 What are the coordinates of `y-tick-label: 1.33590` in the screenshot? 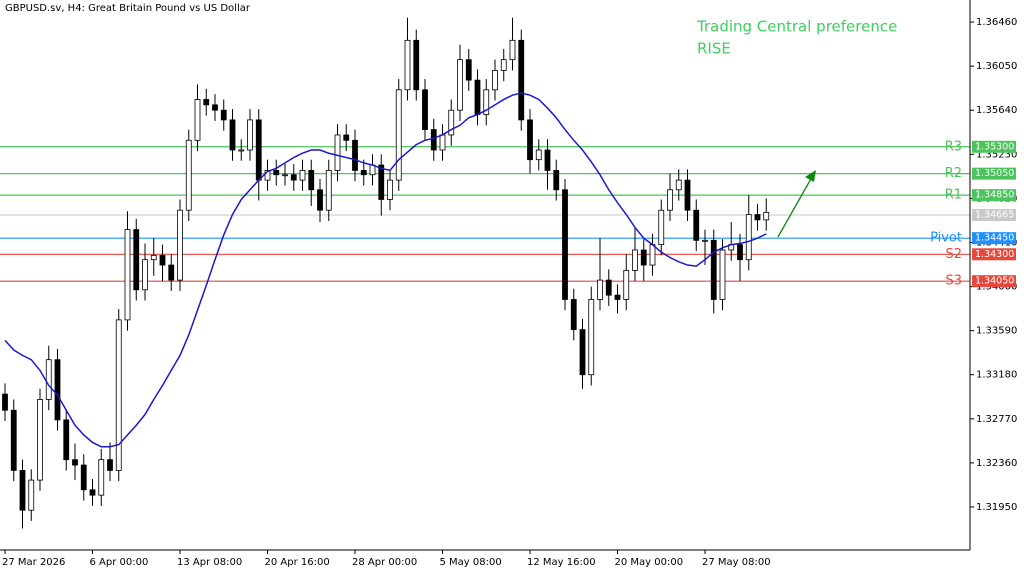 It's located at (996, 331).